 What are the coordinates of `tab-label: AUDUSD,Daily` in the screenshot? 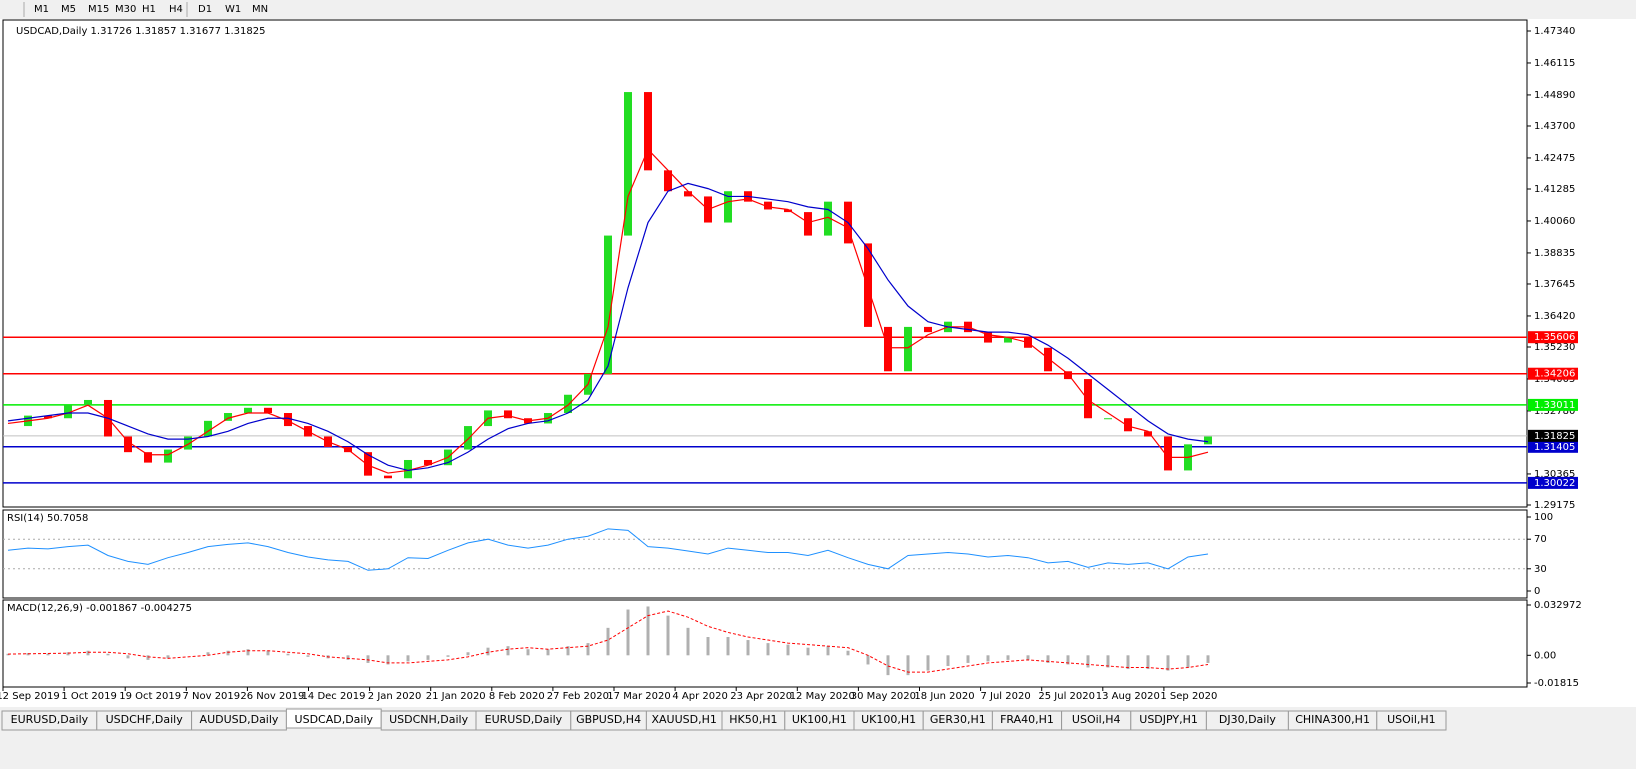 It's located at (239, 719).